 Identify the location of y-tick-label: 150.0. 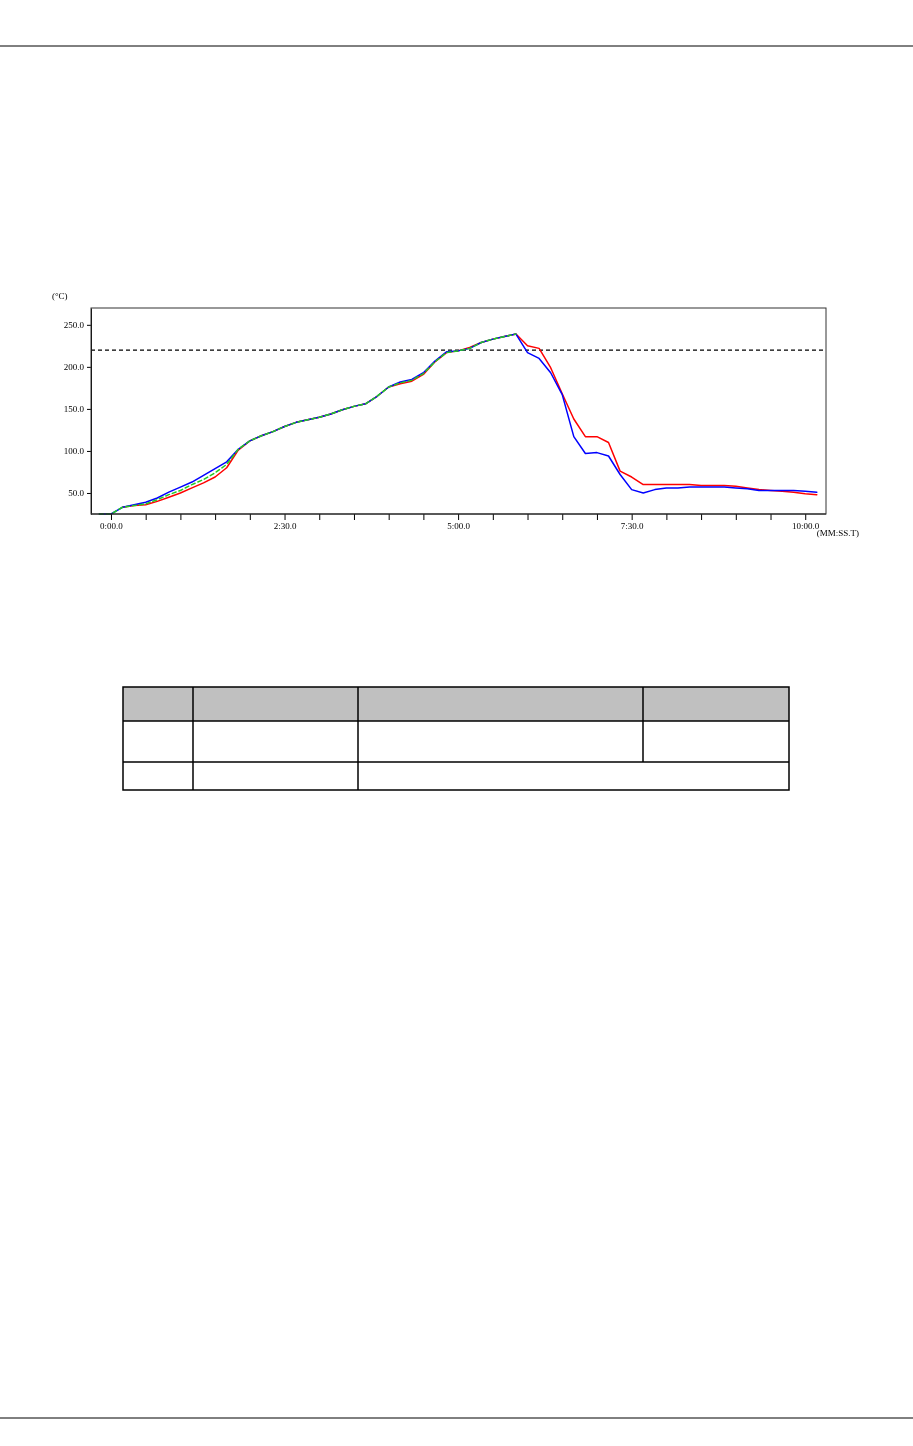
(74, 409).